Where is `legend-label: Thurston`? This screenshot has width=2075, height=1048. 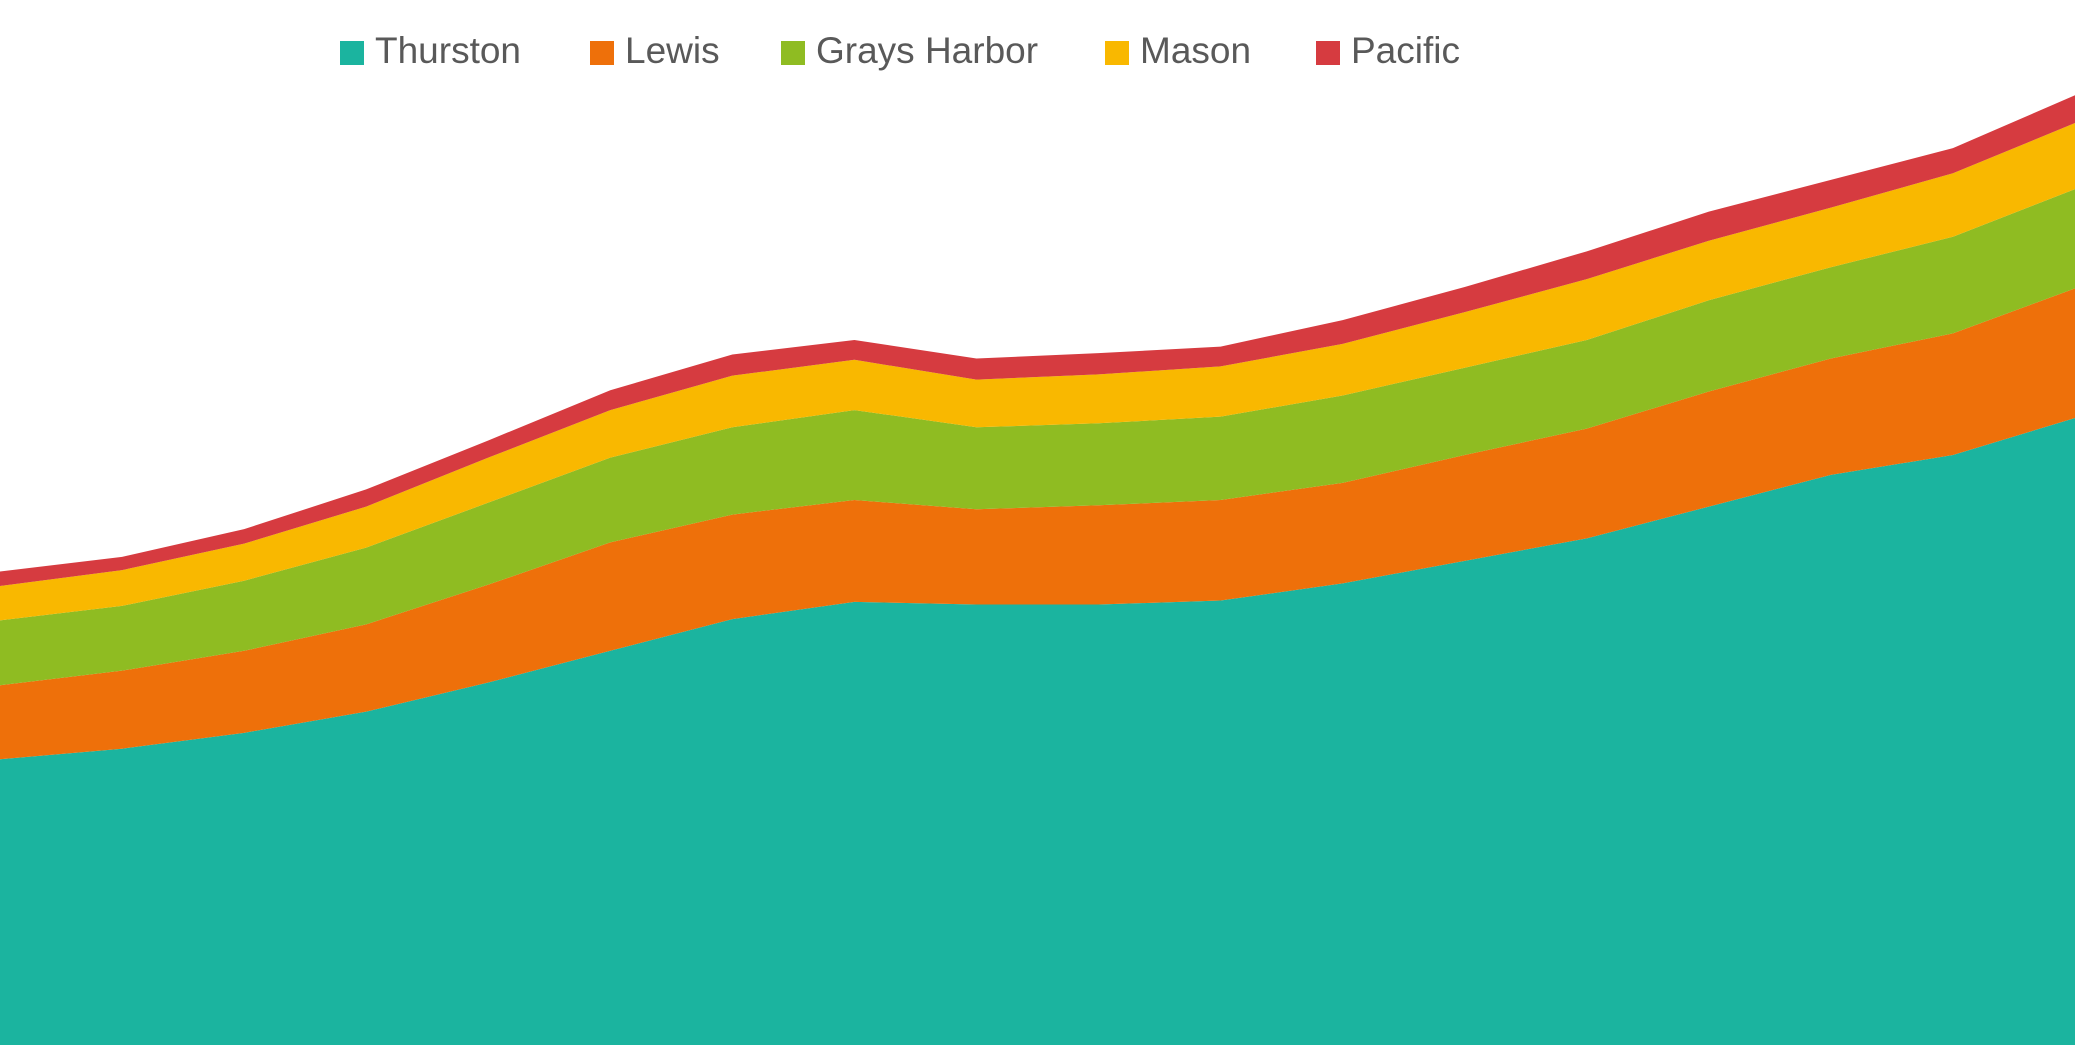 legend-label: Thurston is located at coordinates (448, 50).